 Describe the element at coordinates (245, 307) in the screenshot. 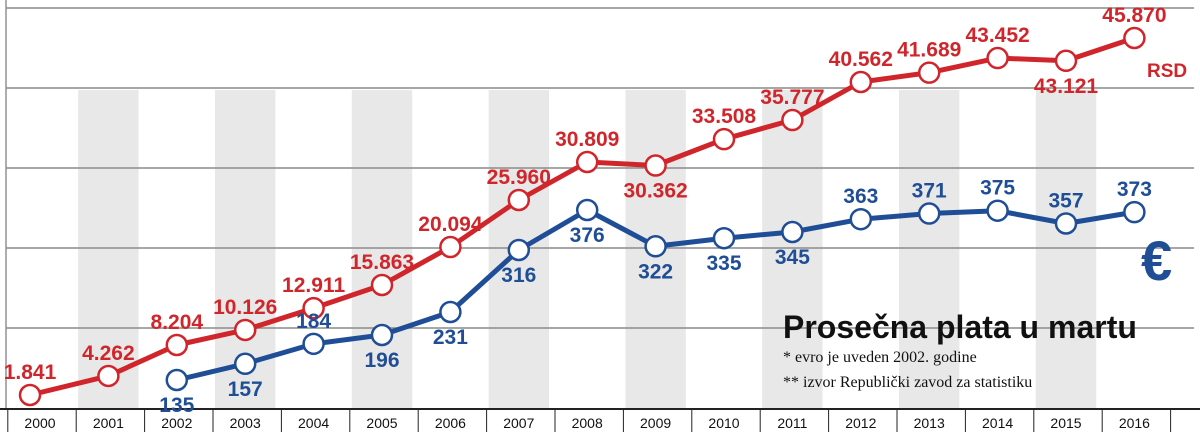

I see `data-label-rsd: 10.126` at that location.